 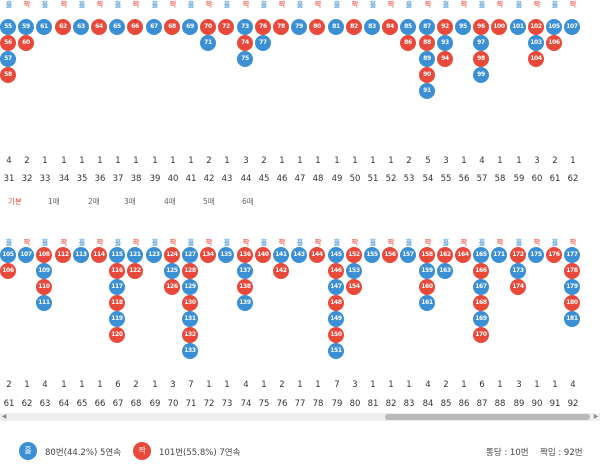 I want to click on column-22: 홀 157 1 83, so click(x=409, y=351).